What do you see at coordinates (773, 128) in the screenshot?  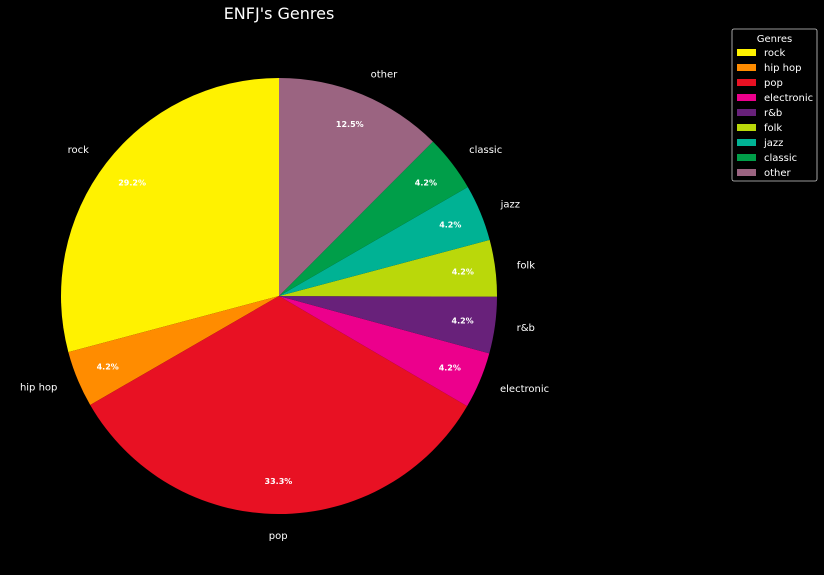 I see `legend-label-folk: folk` at bounding box center [773, 128].